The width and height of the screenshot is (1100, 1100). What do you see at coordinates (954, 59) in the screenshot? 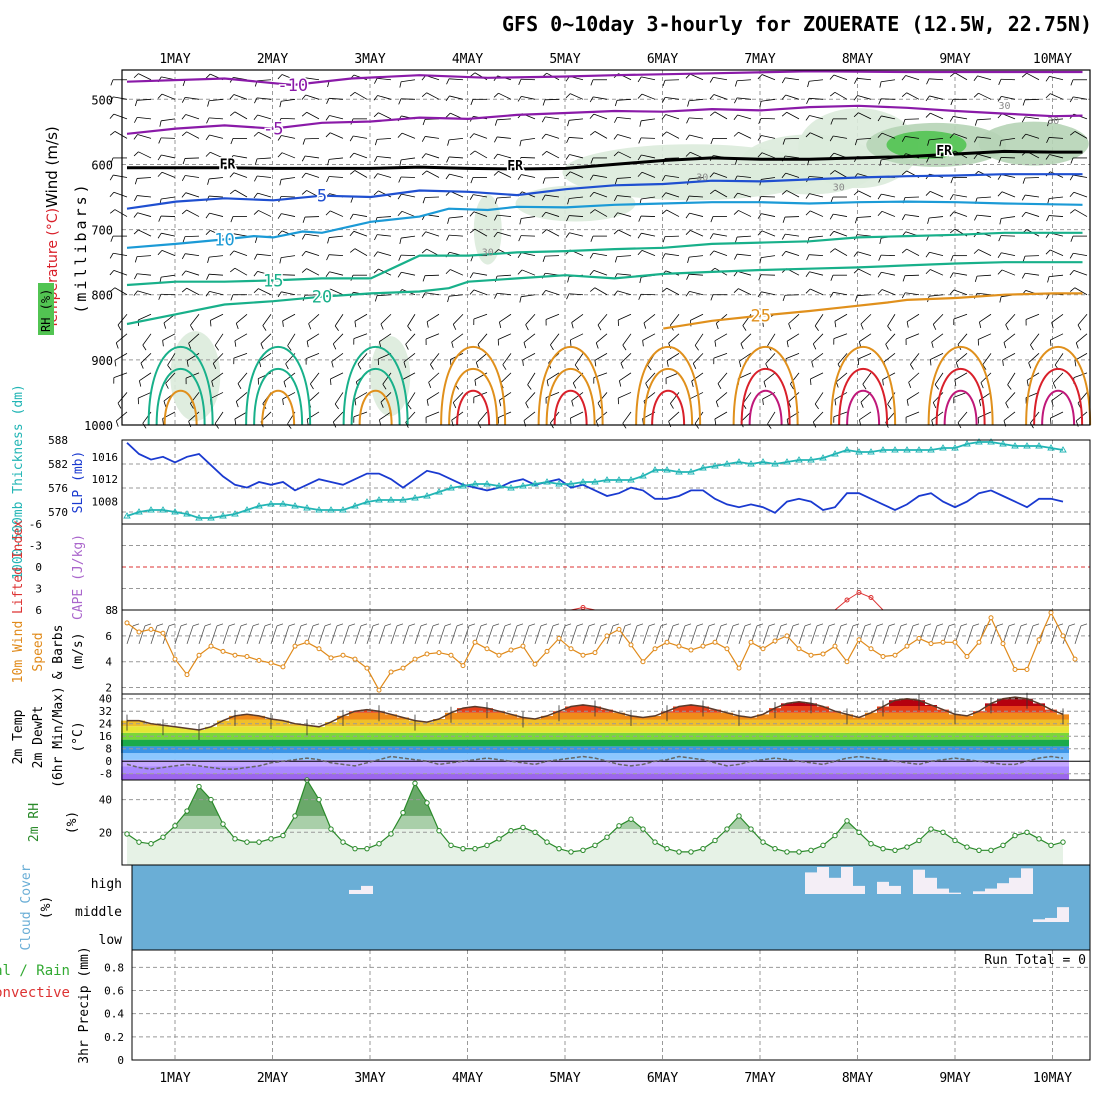
I see `x-tick-label-top: 9MAY` at bounding box center [954, 59].